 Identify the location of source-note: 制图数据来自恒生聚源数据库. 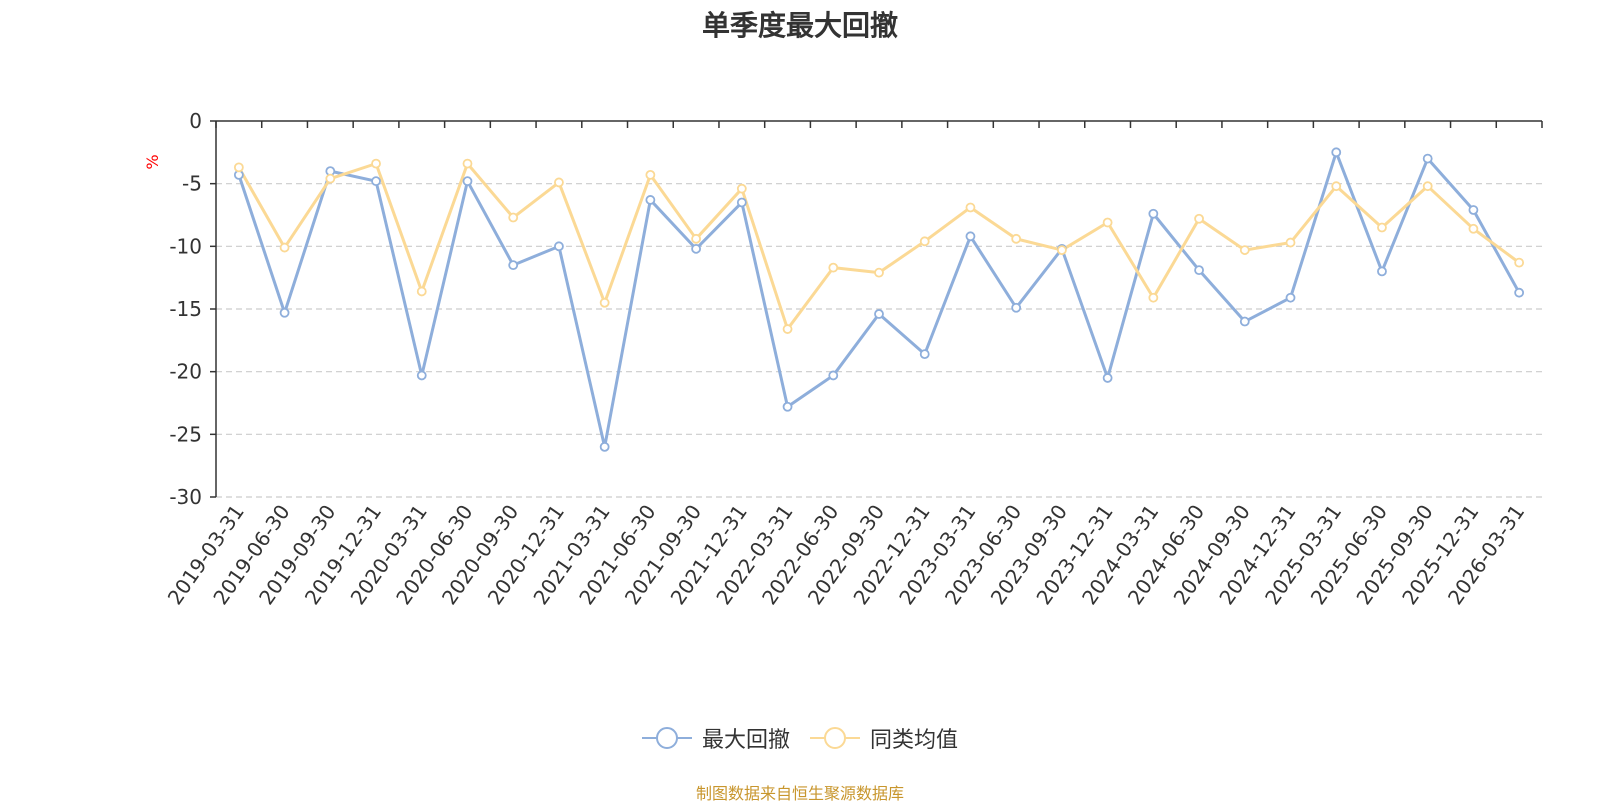
(799, 793).